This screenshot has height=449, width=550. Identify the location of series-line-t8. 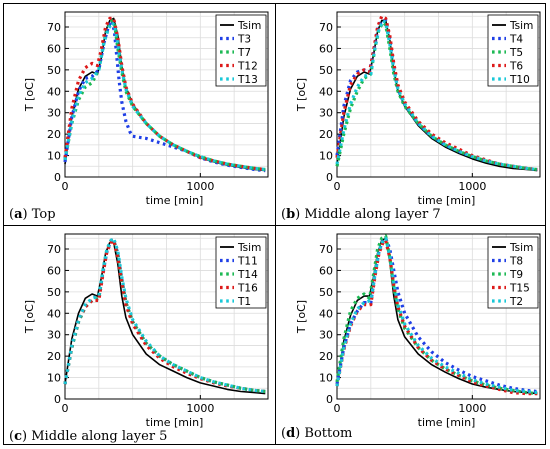
(436, 315).